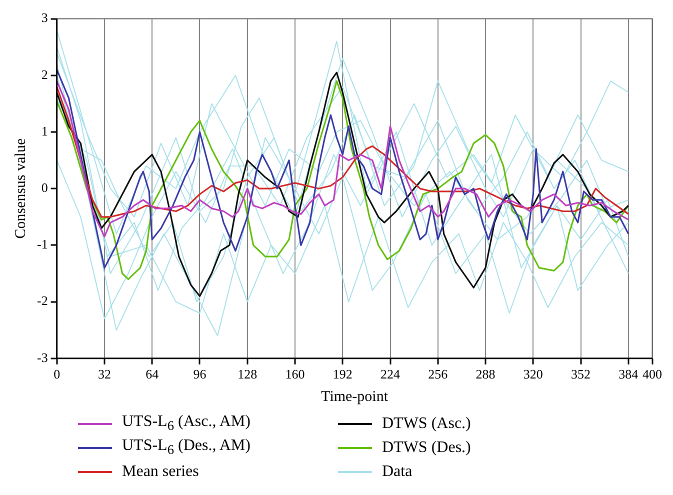 This screenshot has width=673, height=495. I want to click on y-tick-label: -1, so click(42, 244).